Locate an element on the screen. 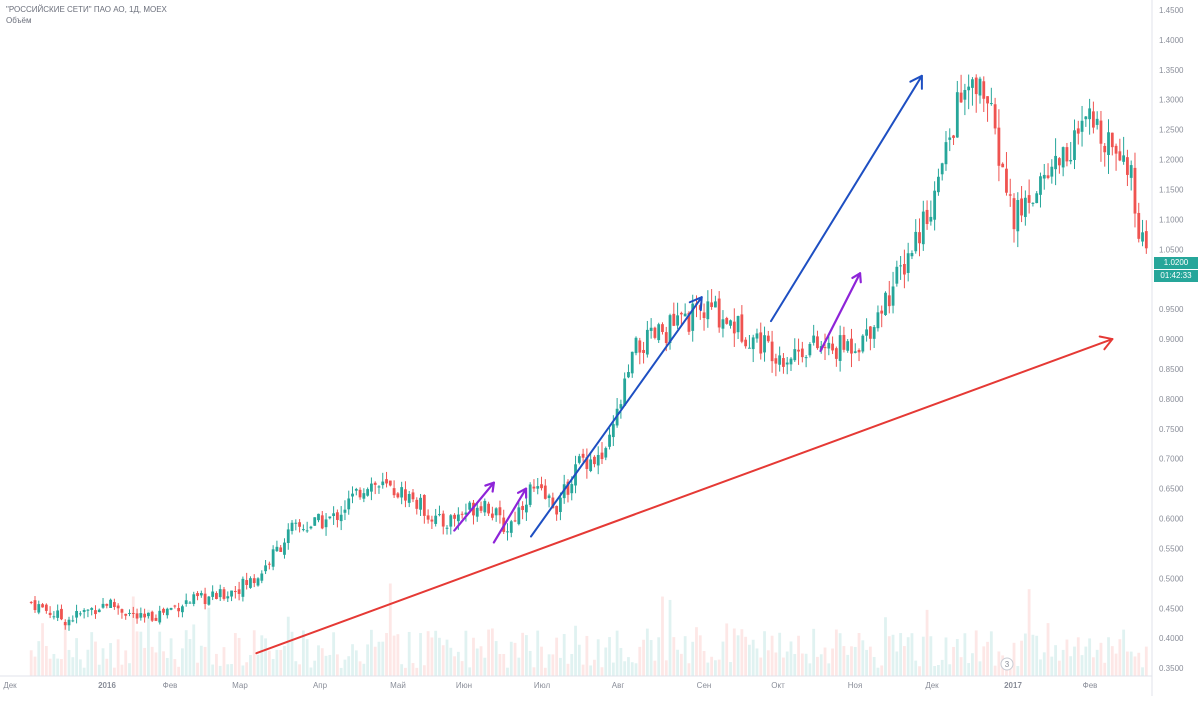  x-tick-label: Окт is located at coordinates (778, 685).